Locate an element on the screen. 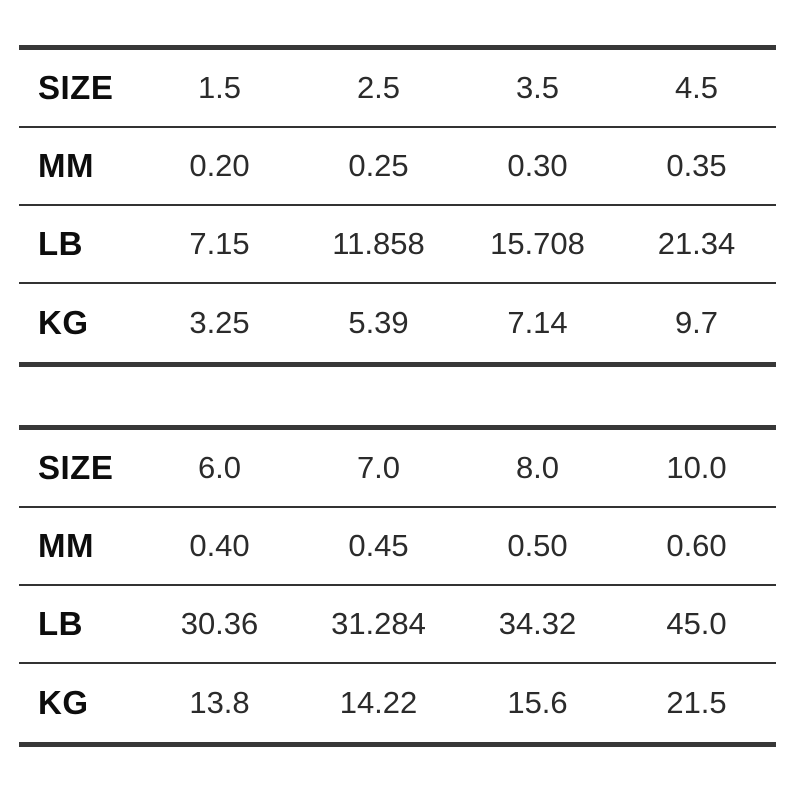 The image size is (800, 800). table-row-mm: MM 0.20 0.25 0.30 0.35 is located at coordinates (397, 167).